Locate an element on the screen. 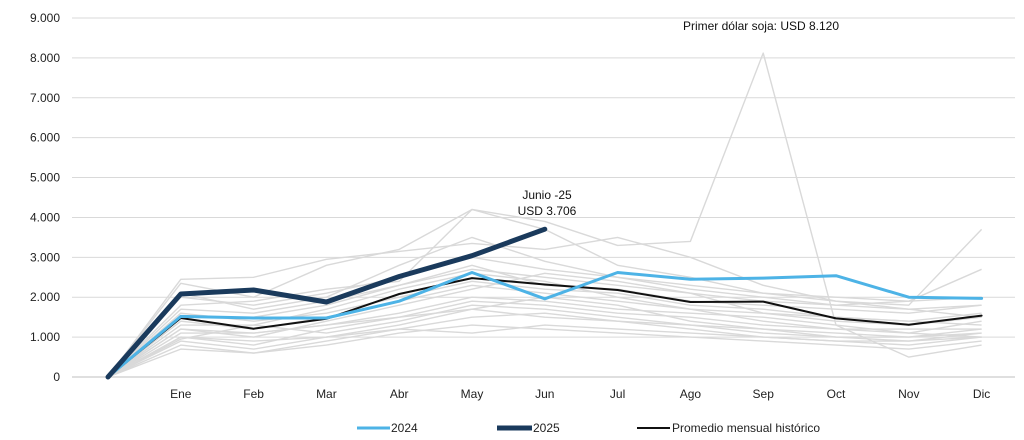 This screenshot has width=1024, height=440. y-tick-label: 2.000 is located at coordinates (45, 297).